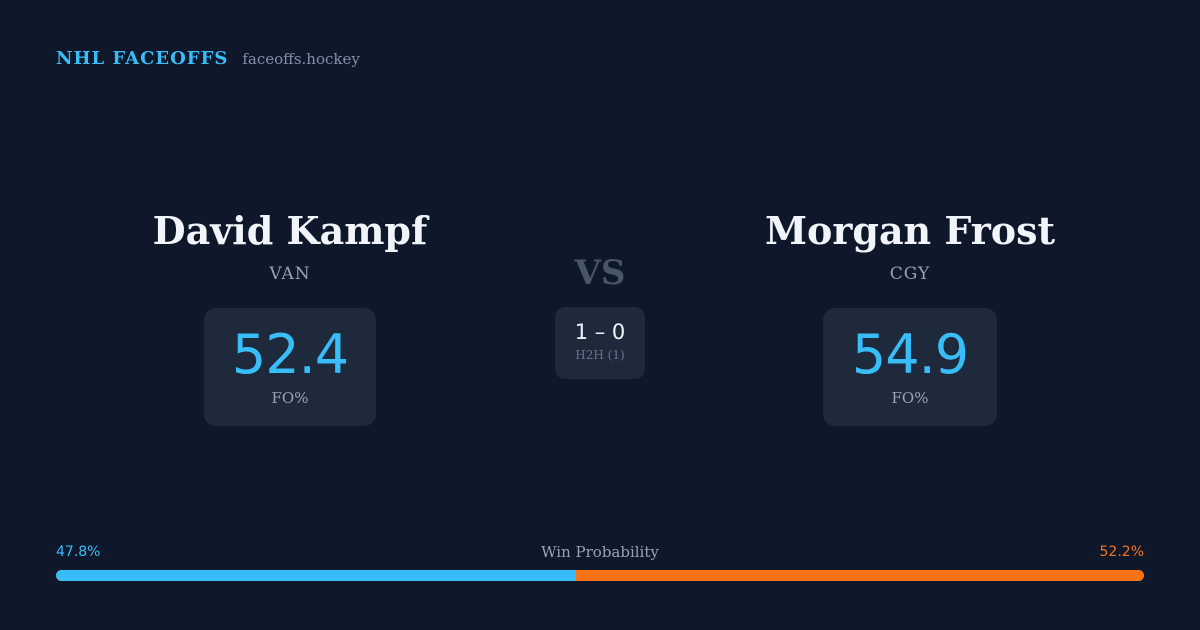  What do you see at coordinates (910, 354) in the screenshot?
I see `right-player-fo-value: 54.9` at bounding box center [910, 354].